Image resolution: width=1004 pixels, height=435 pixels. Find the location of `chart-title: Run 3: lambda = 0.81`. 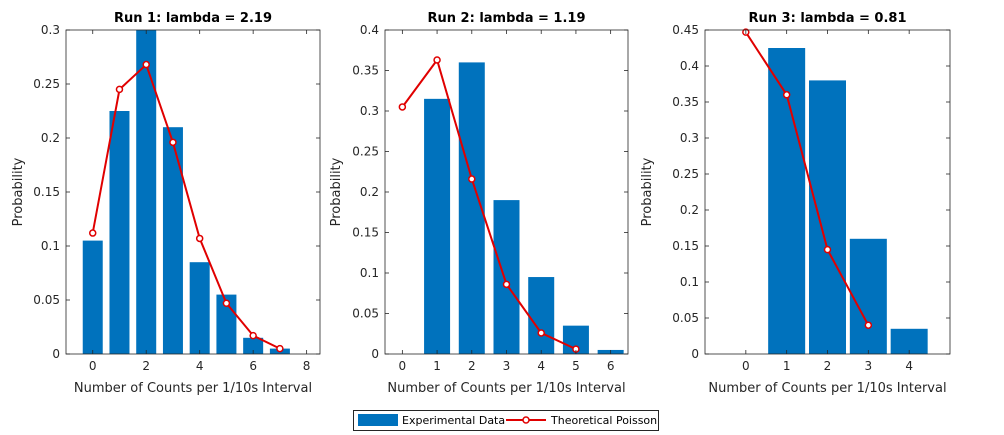

chart-title: Run 3: lambda = 0.81 is located at coordinates (828, 18).